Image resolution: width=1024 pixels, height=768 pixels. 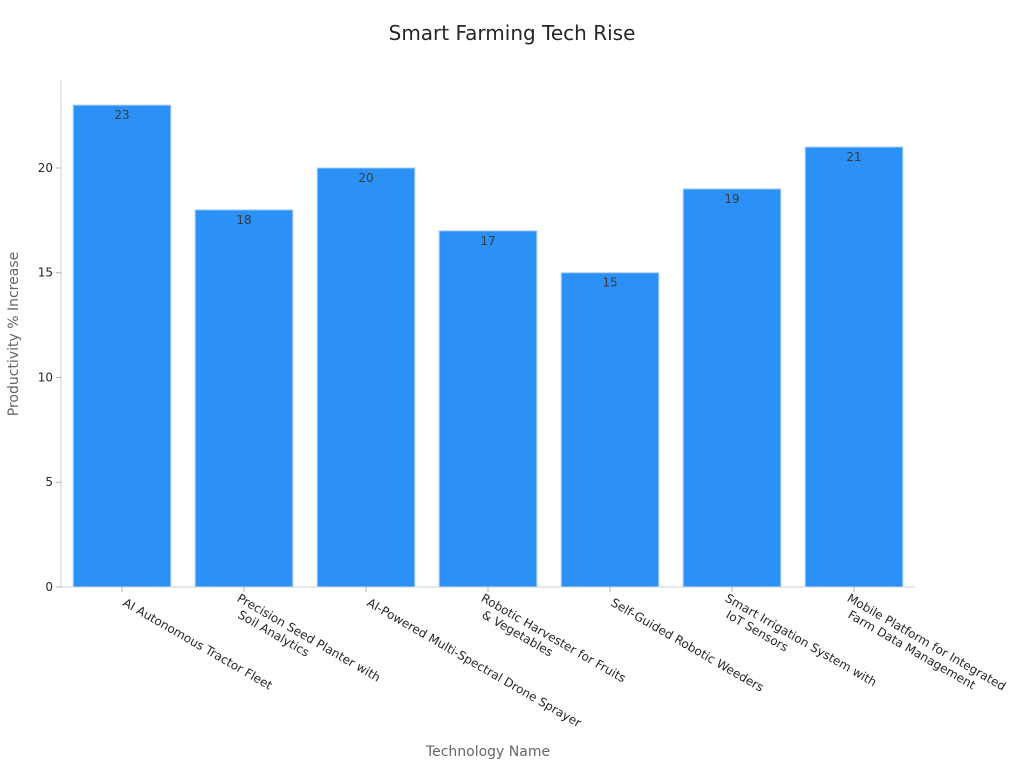 I want to click on x-tick-label: AI-Powered Multi-Spectral Drone Sprayer, so click(x=474, y=662).